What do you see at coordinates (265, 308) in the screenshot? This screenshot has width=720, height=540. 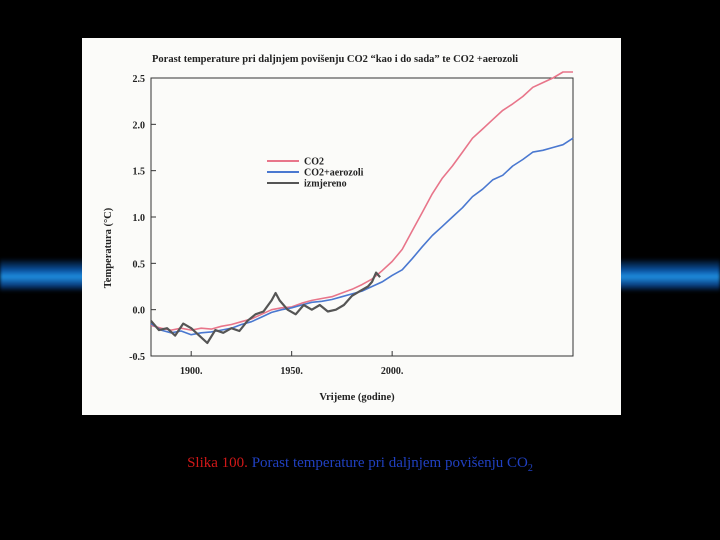 I see `series-line-izmjereno` at bounding box center [265, 308].